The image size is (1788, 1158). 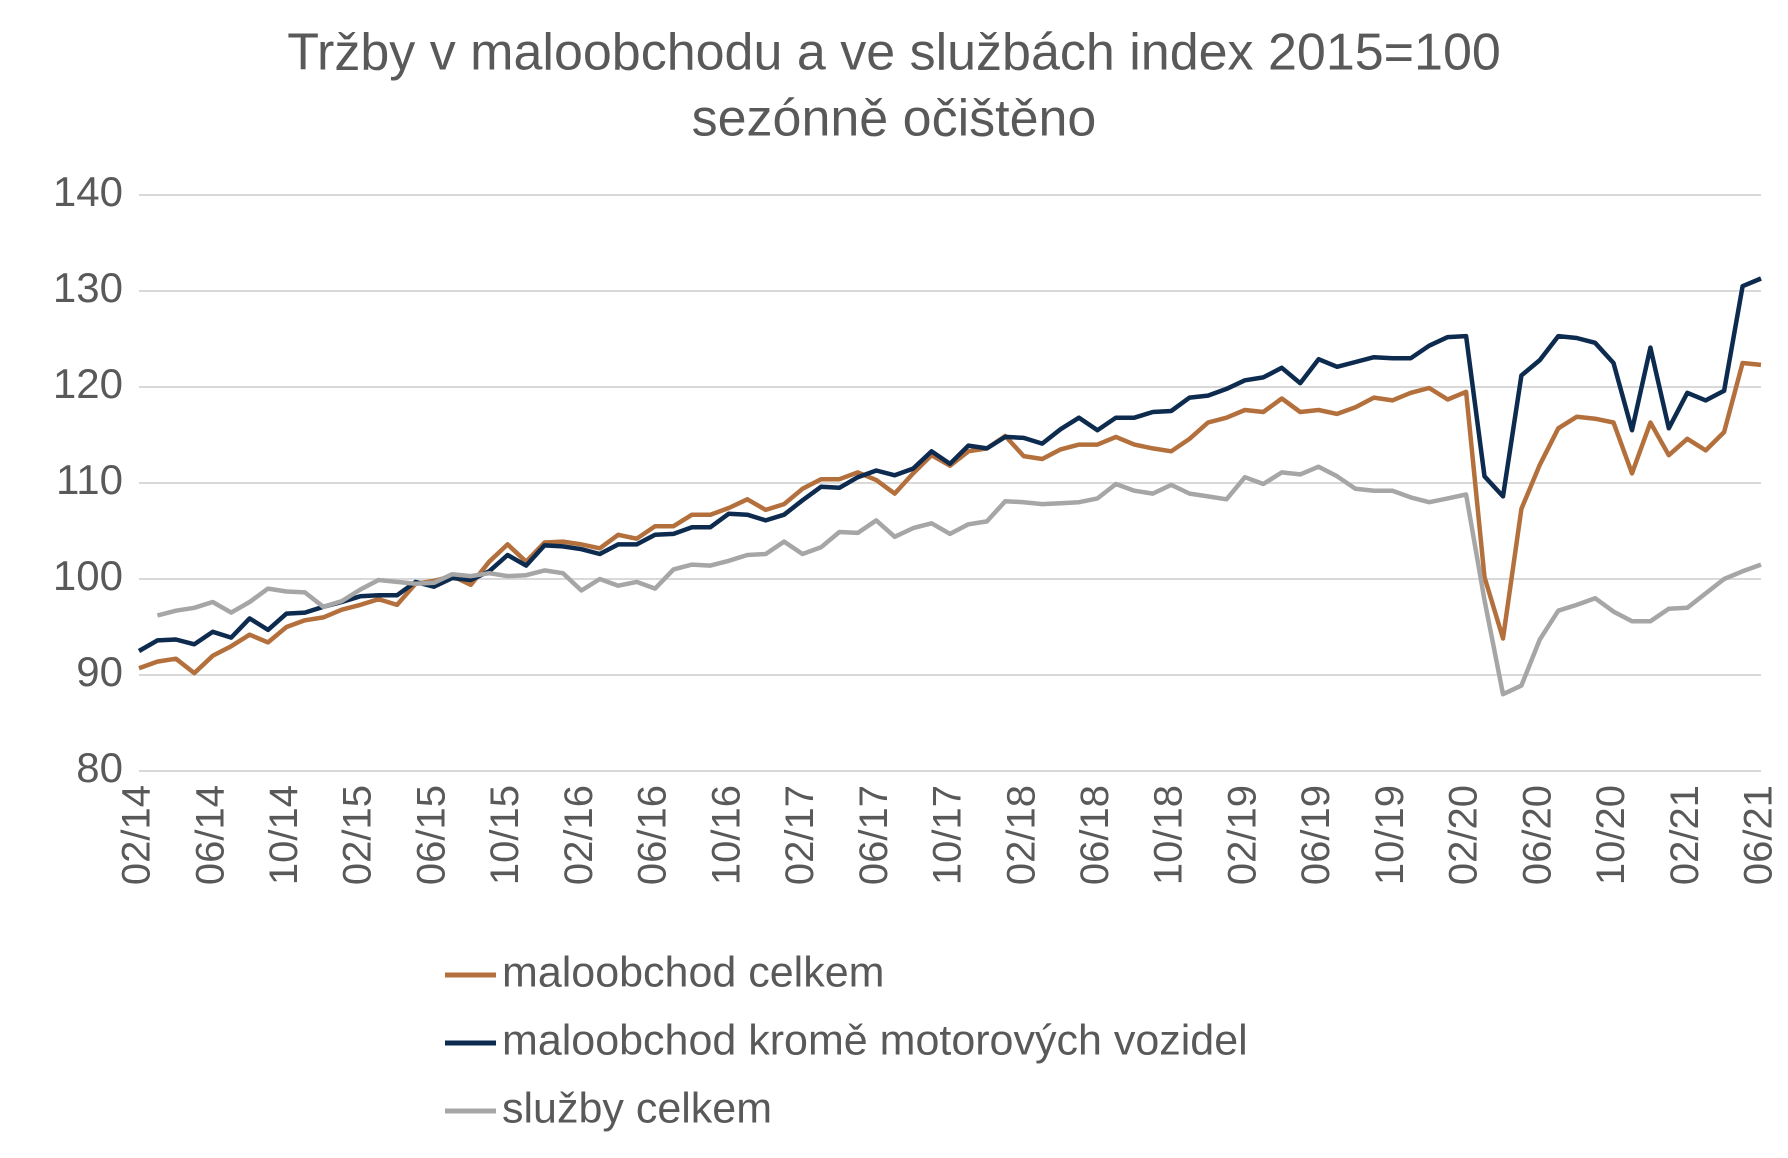 What do you see at coordinates (431, 835) in the screenshot?
I see `x-tick-label: 06/15` at bounding box center [431, 835].